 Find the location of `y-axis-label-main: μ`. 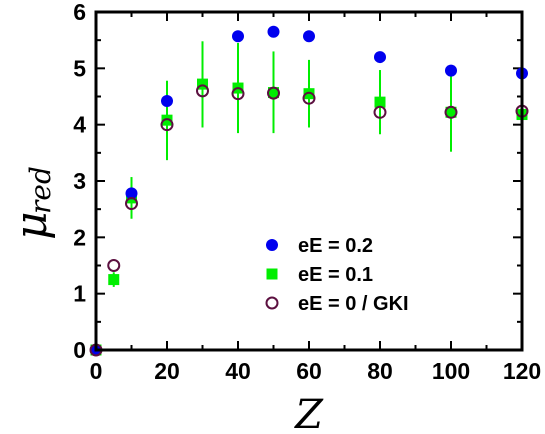

y-axis-label-main: μ is located at coordinates (31, 225).